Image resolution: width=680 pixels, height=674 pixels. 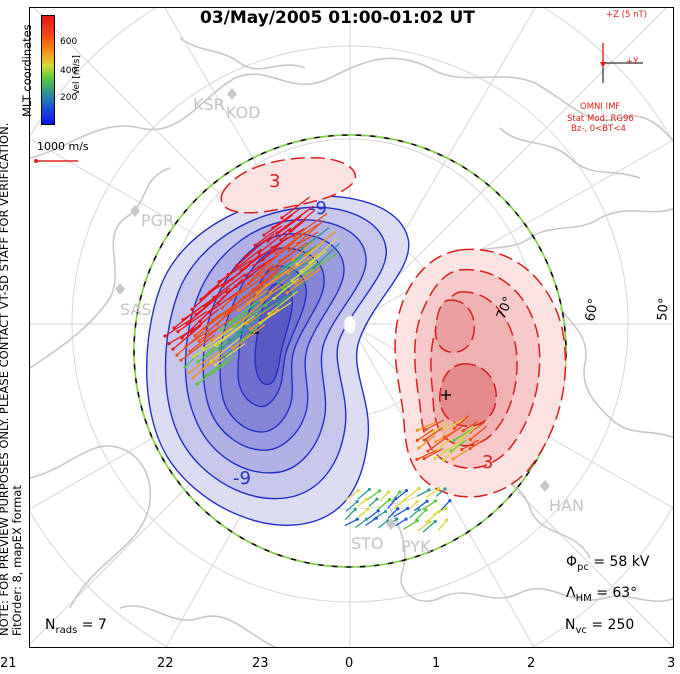 I want to click on imf-dial, so click(x=621, y=63).